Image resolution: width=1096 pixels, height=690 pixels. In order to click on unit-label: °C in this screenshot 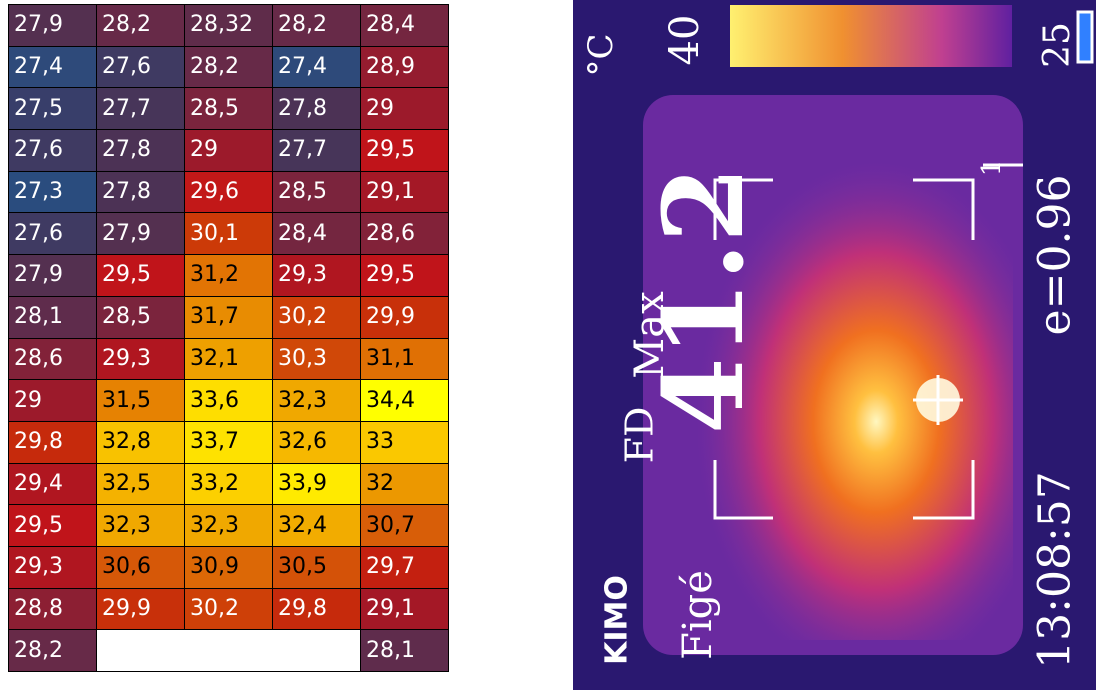, I will do `click(601, 54)`.